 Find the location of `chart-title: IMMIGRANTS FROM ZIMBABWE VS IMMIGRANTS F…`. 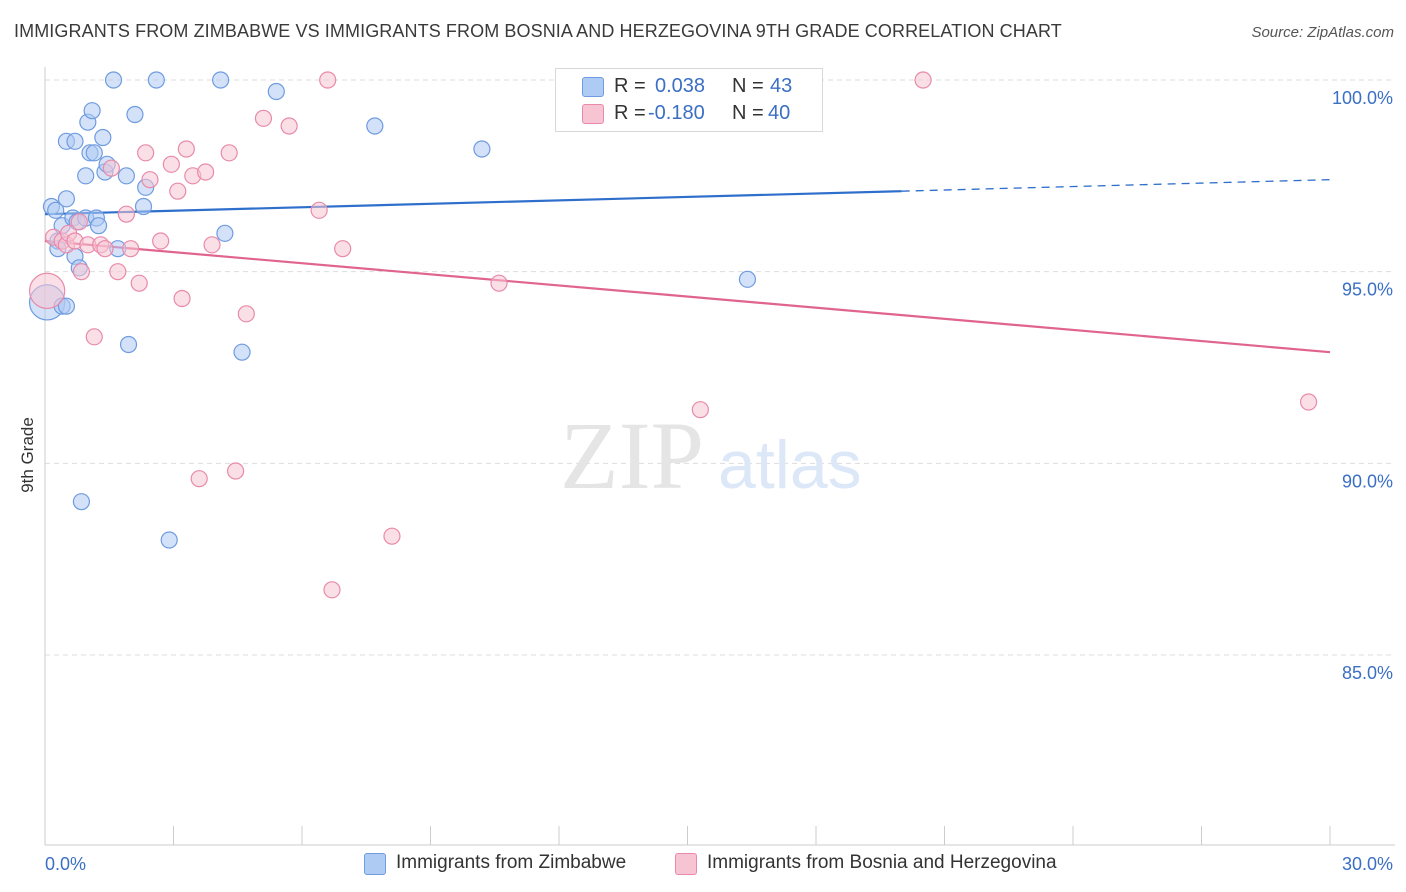

chart-title: IMMIGRANTS FROM ZIMBABWE VS IMMIGRANTS F… is located at coordinates (538, 31).